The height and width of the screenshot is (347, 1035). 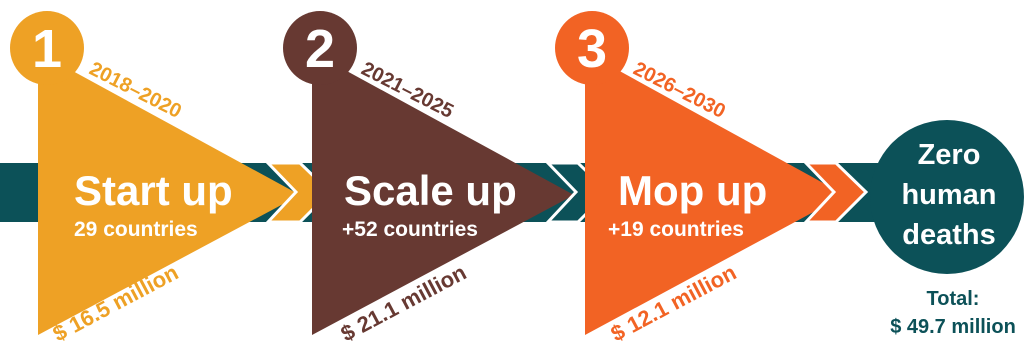 I want to click on goal-line-3: deaths, so click(x=948, y=235).